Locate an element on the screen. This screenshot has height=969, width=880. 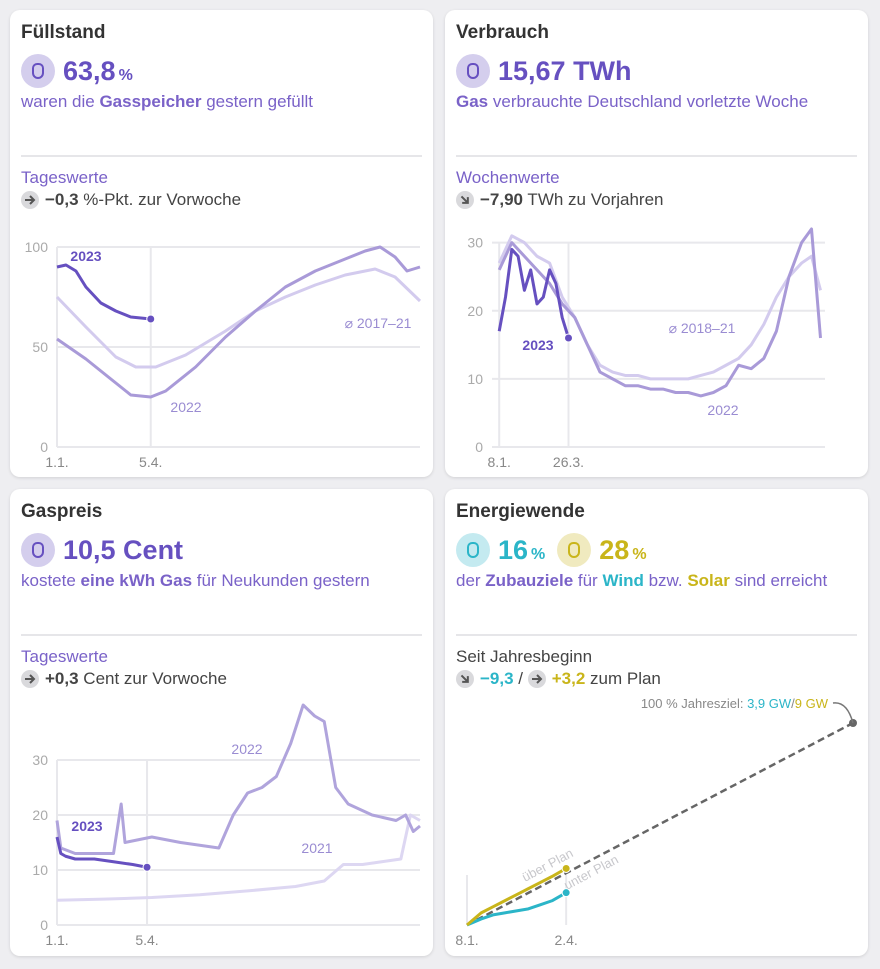
card-title: Verbrauch is located at coordinates (502, 32).